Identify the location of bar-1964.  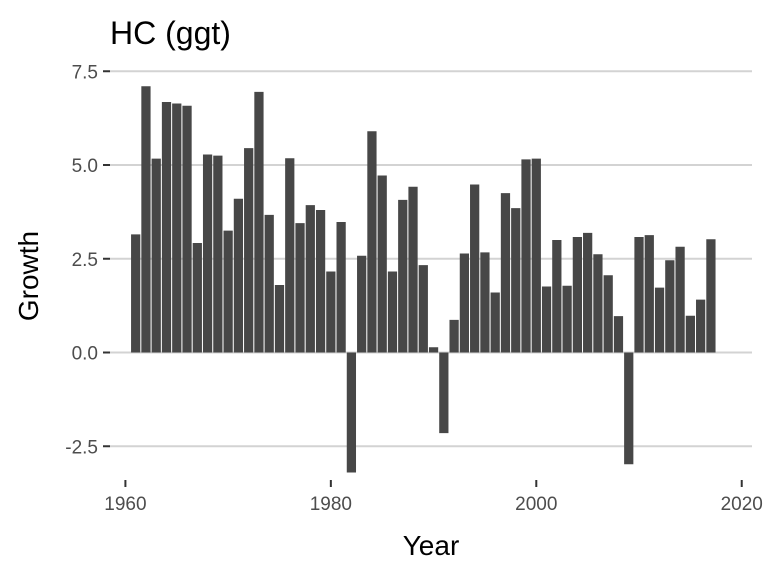
(166, 227).